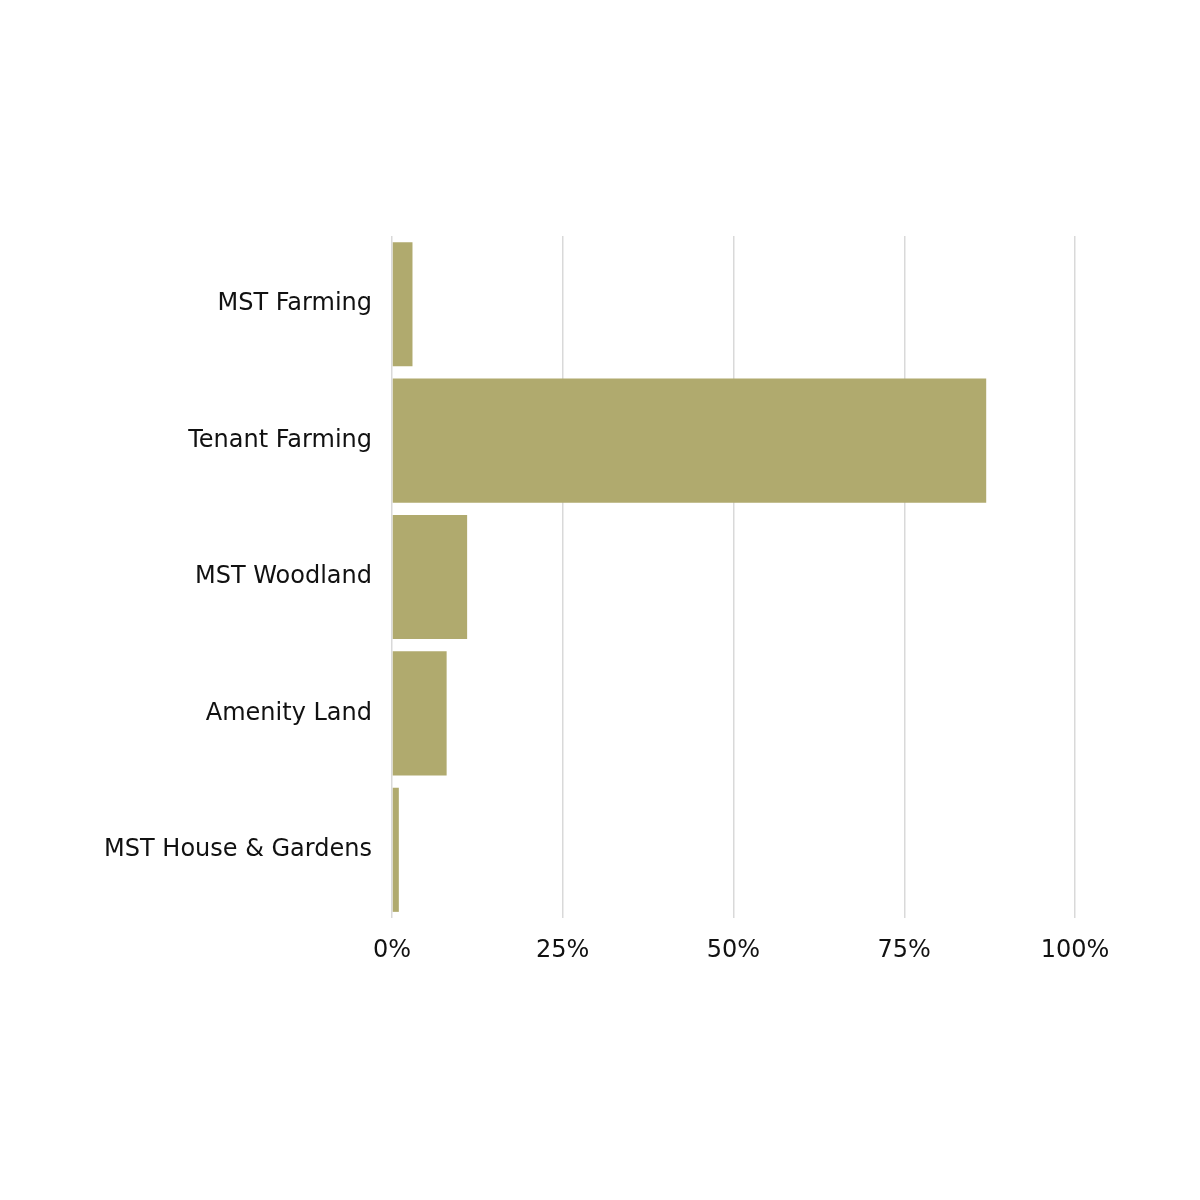 Image resolution: width=1200 pixels, height=1200 pixels. I want to click on y-tick-label: MST House & Gardens, so click(238, 848).